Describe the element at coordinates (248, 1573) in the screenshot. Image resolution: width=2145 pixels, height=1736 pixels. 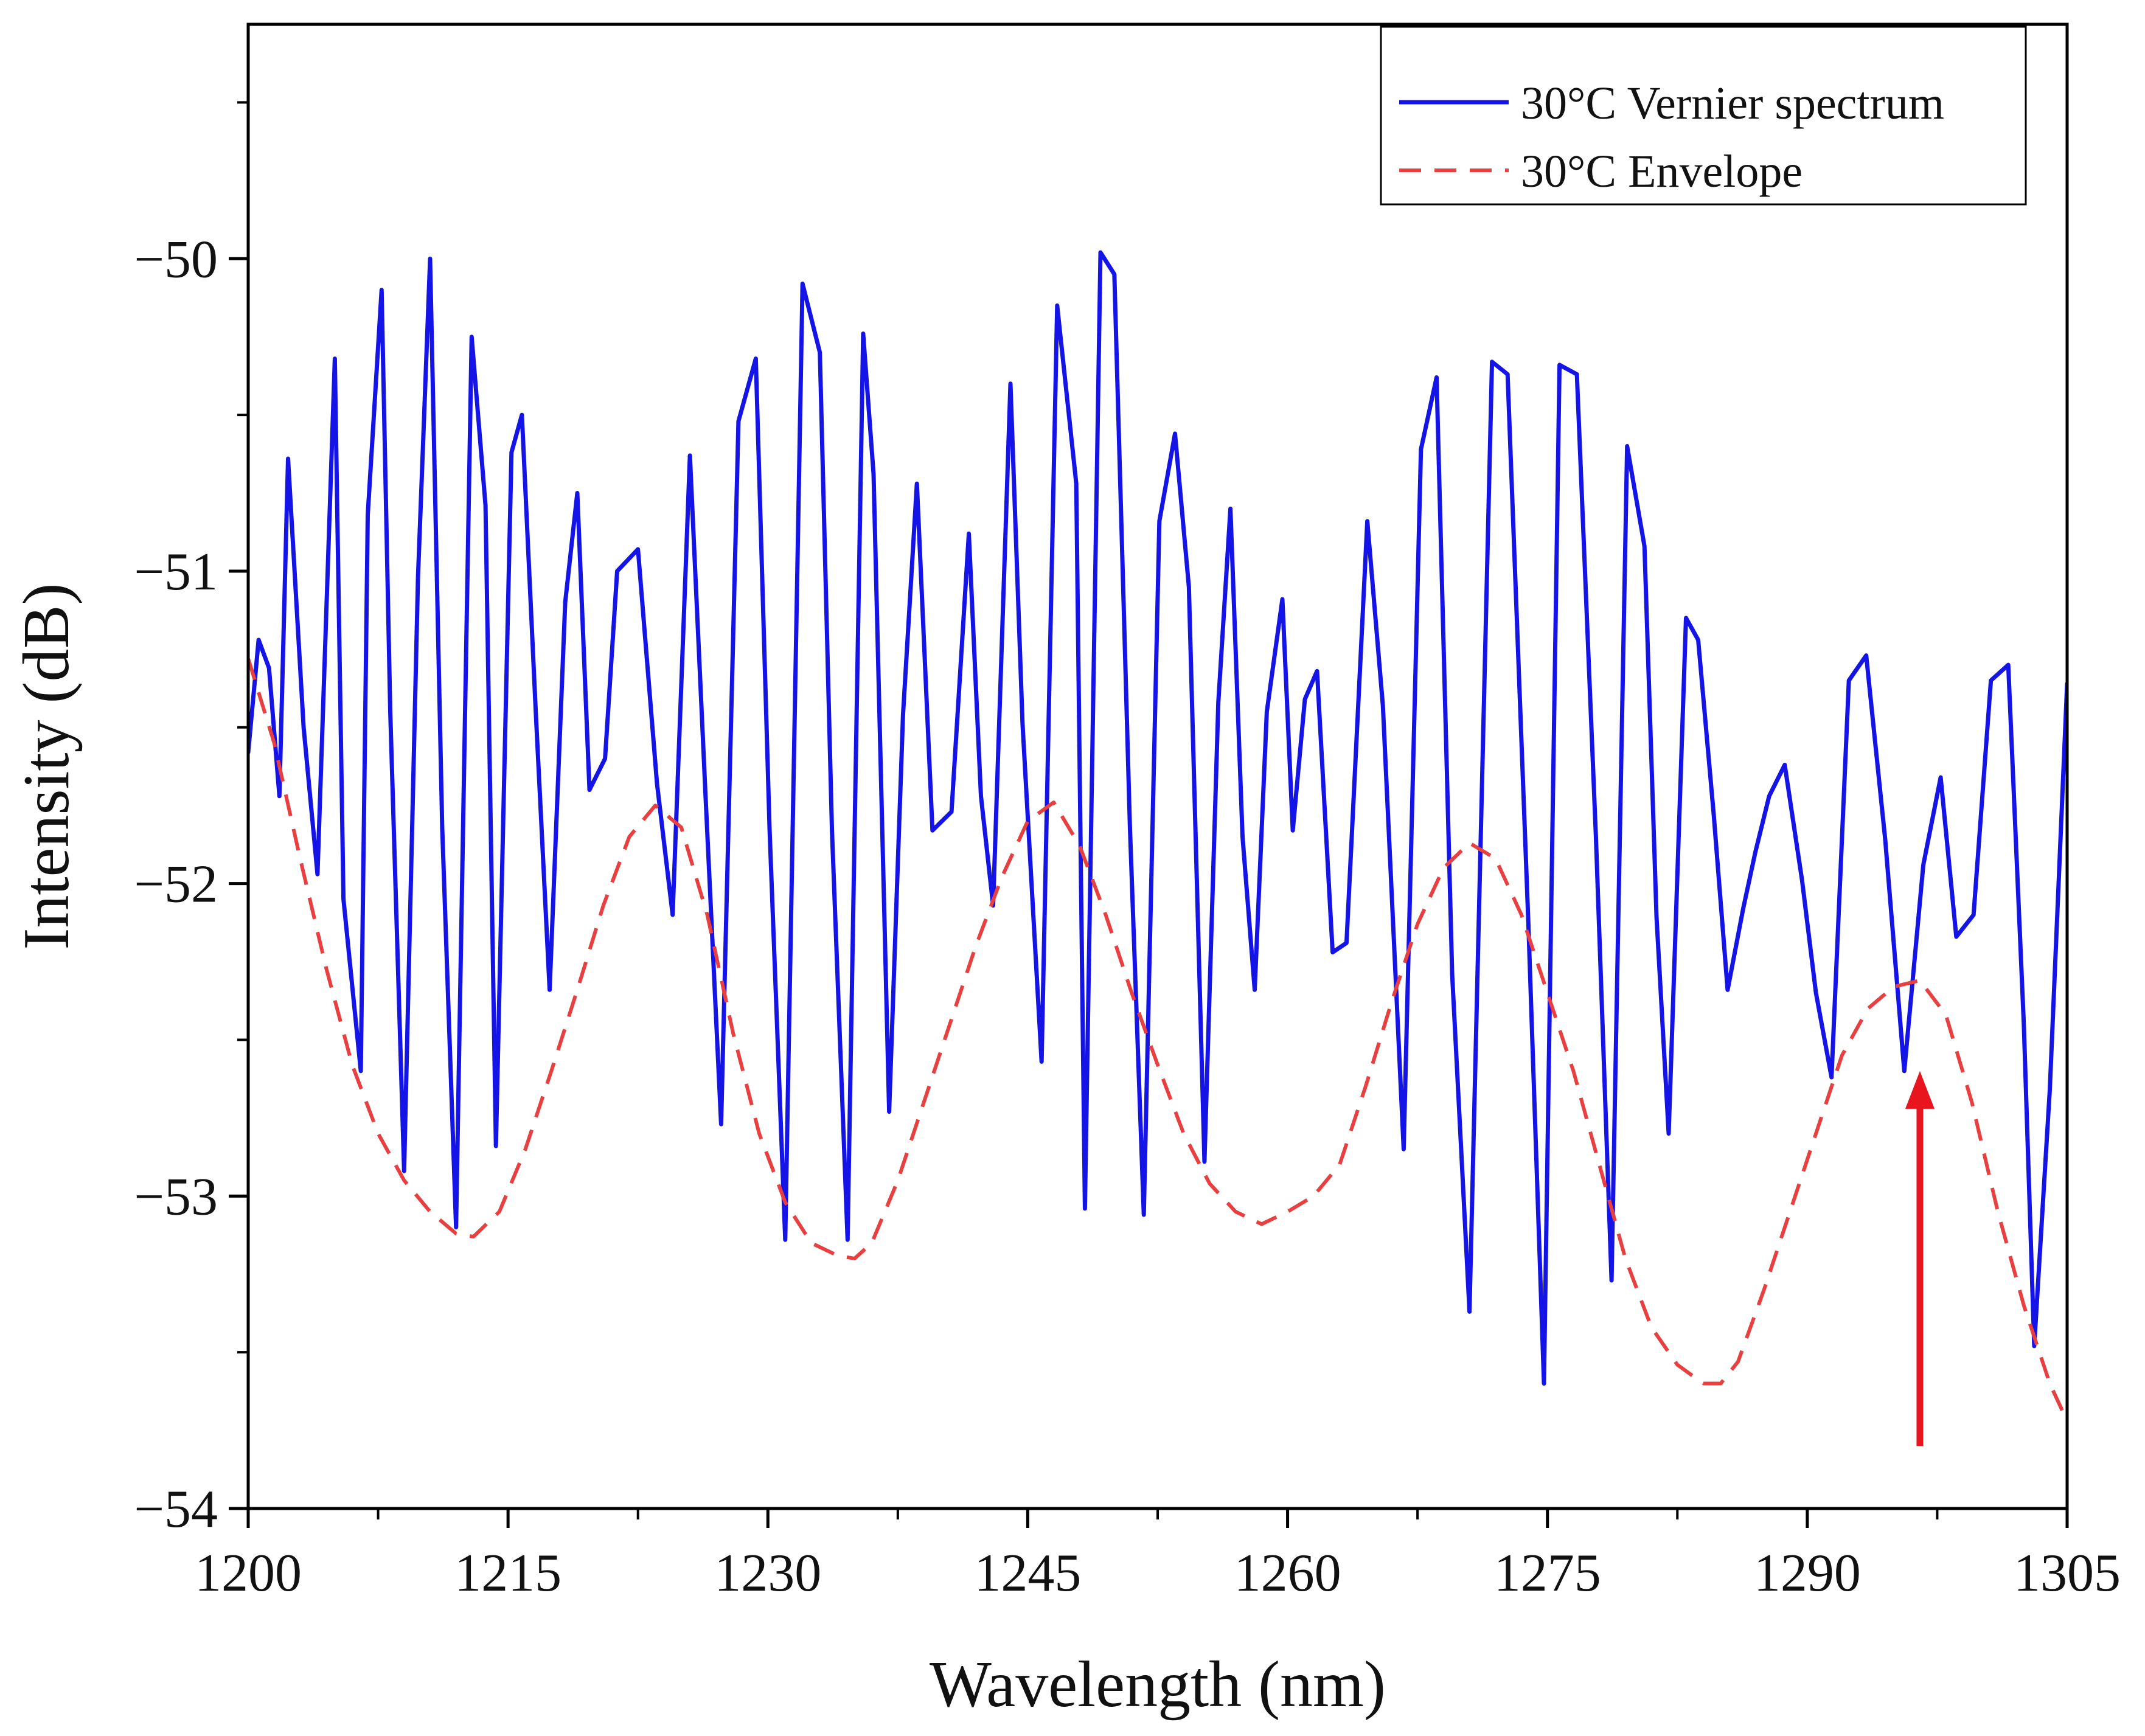
I see `x-tick-label: 1200` at that location.